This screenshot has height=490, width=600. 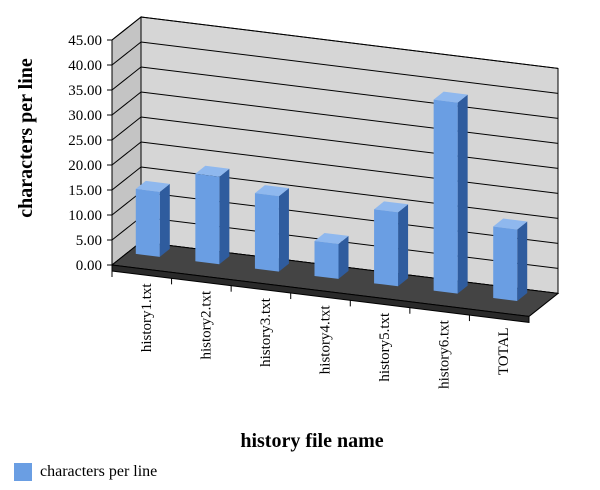 I want to click on y-tick-label: 15.00, so click(x=85, y=191).